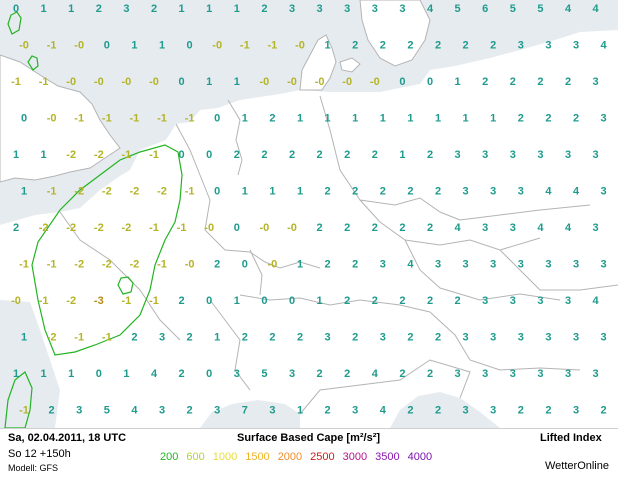  What do you see at coordinates (18, 399) in the screenshot?
I see `cape-contour-sw` at bounding box center [18, 399].